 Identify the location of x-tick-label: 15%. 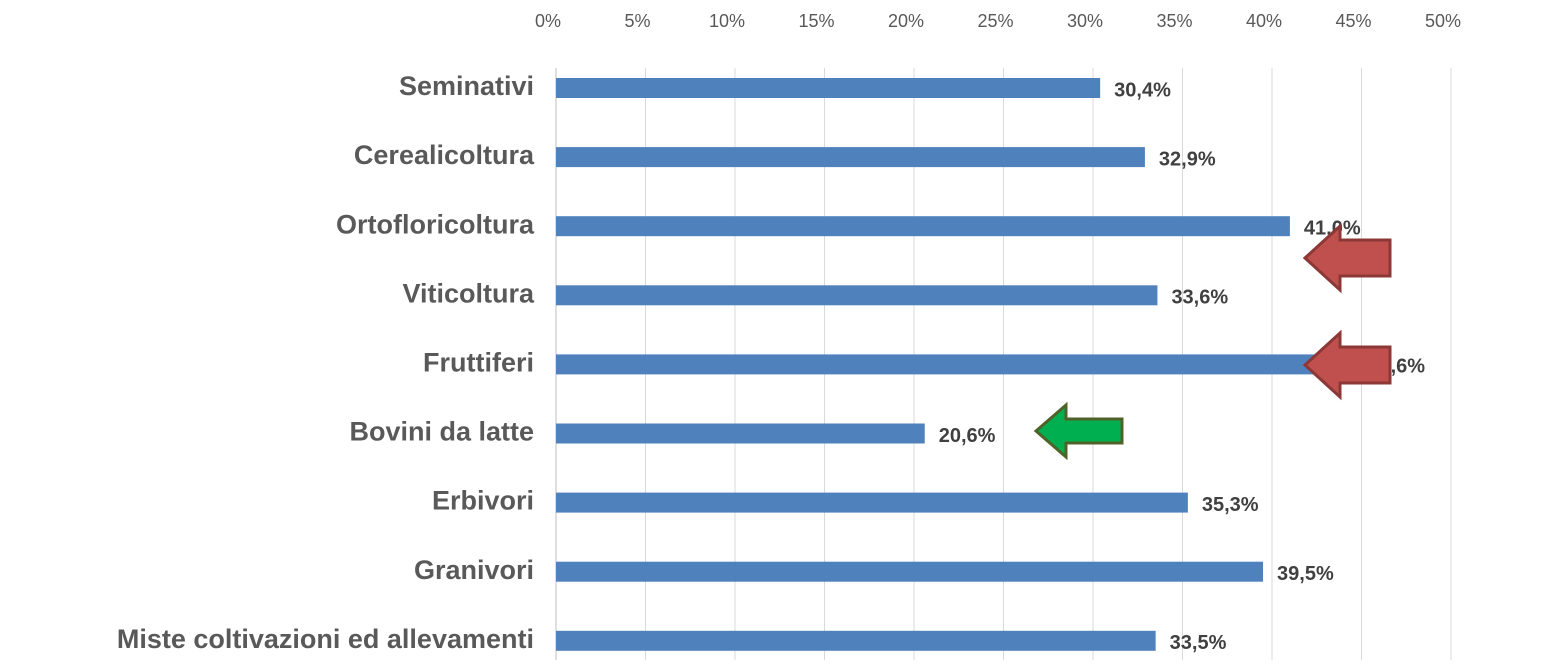
(816, 21).